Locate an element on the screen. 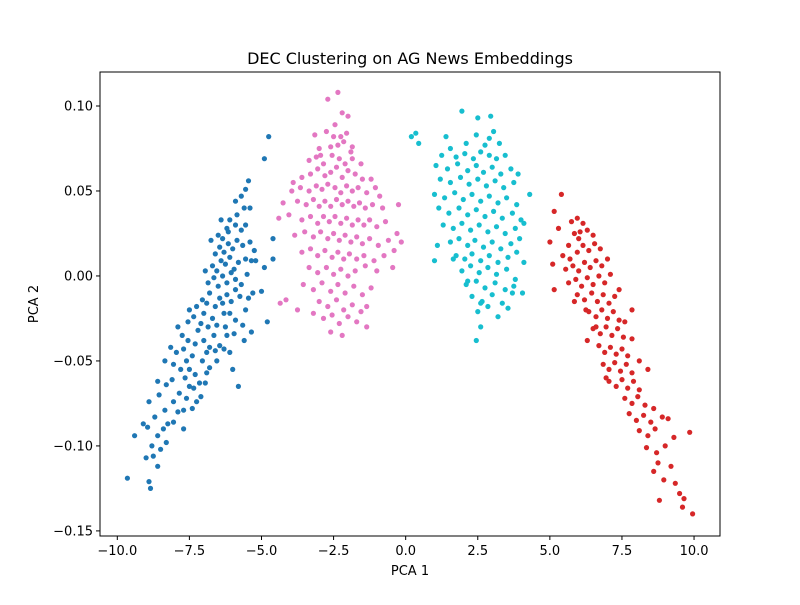 The height and width of the screenshot is (605, 800). x-tick-label: 0.0 is located at coordinates (405, 551).